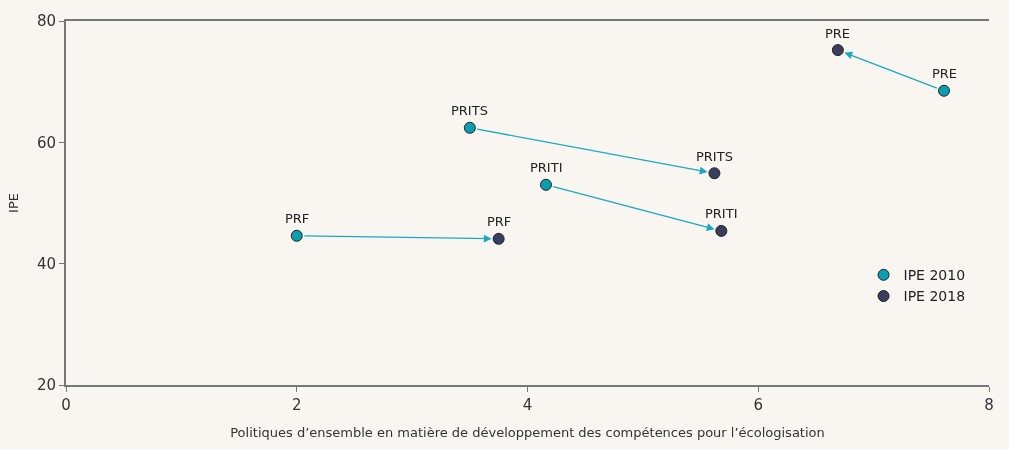 The image size is (1009, 450). I want to click on y-tick-label: 80, so click(46, 21).